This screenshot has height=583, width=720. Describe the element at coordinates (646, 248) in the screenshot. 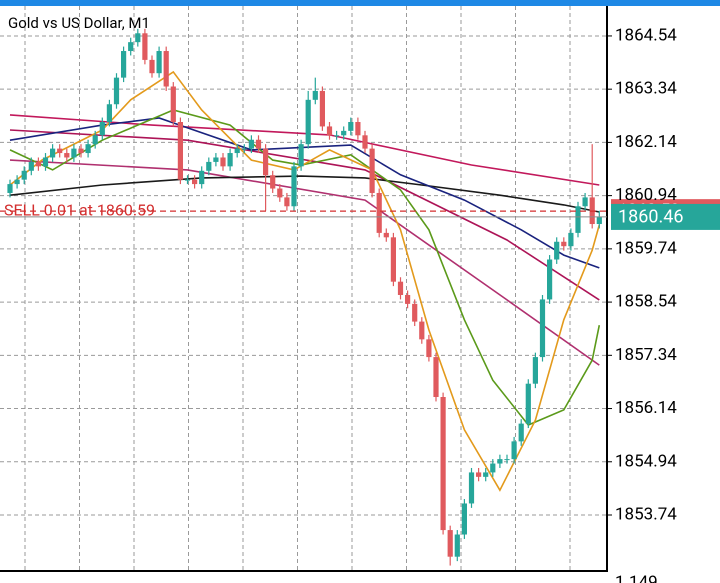

I see `y-tick-label: 1859.74` at that location.